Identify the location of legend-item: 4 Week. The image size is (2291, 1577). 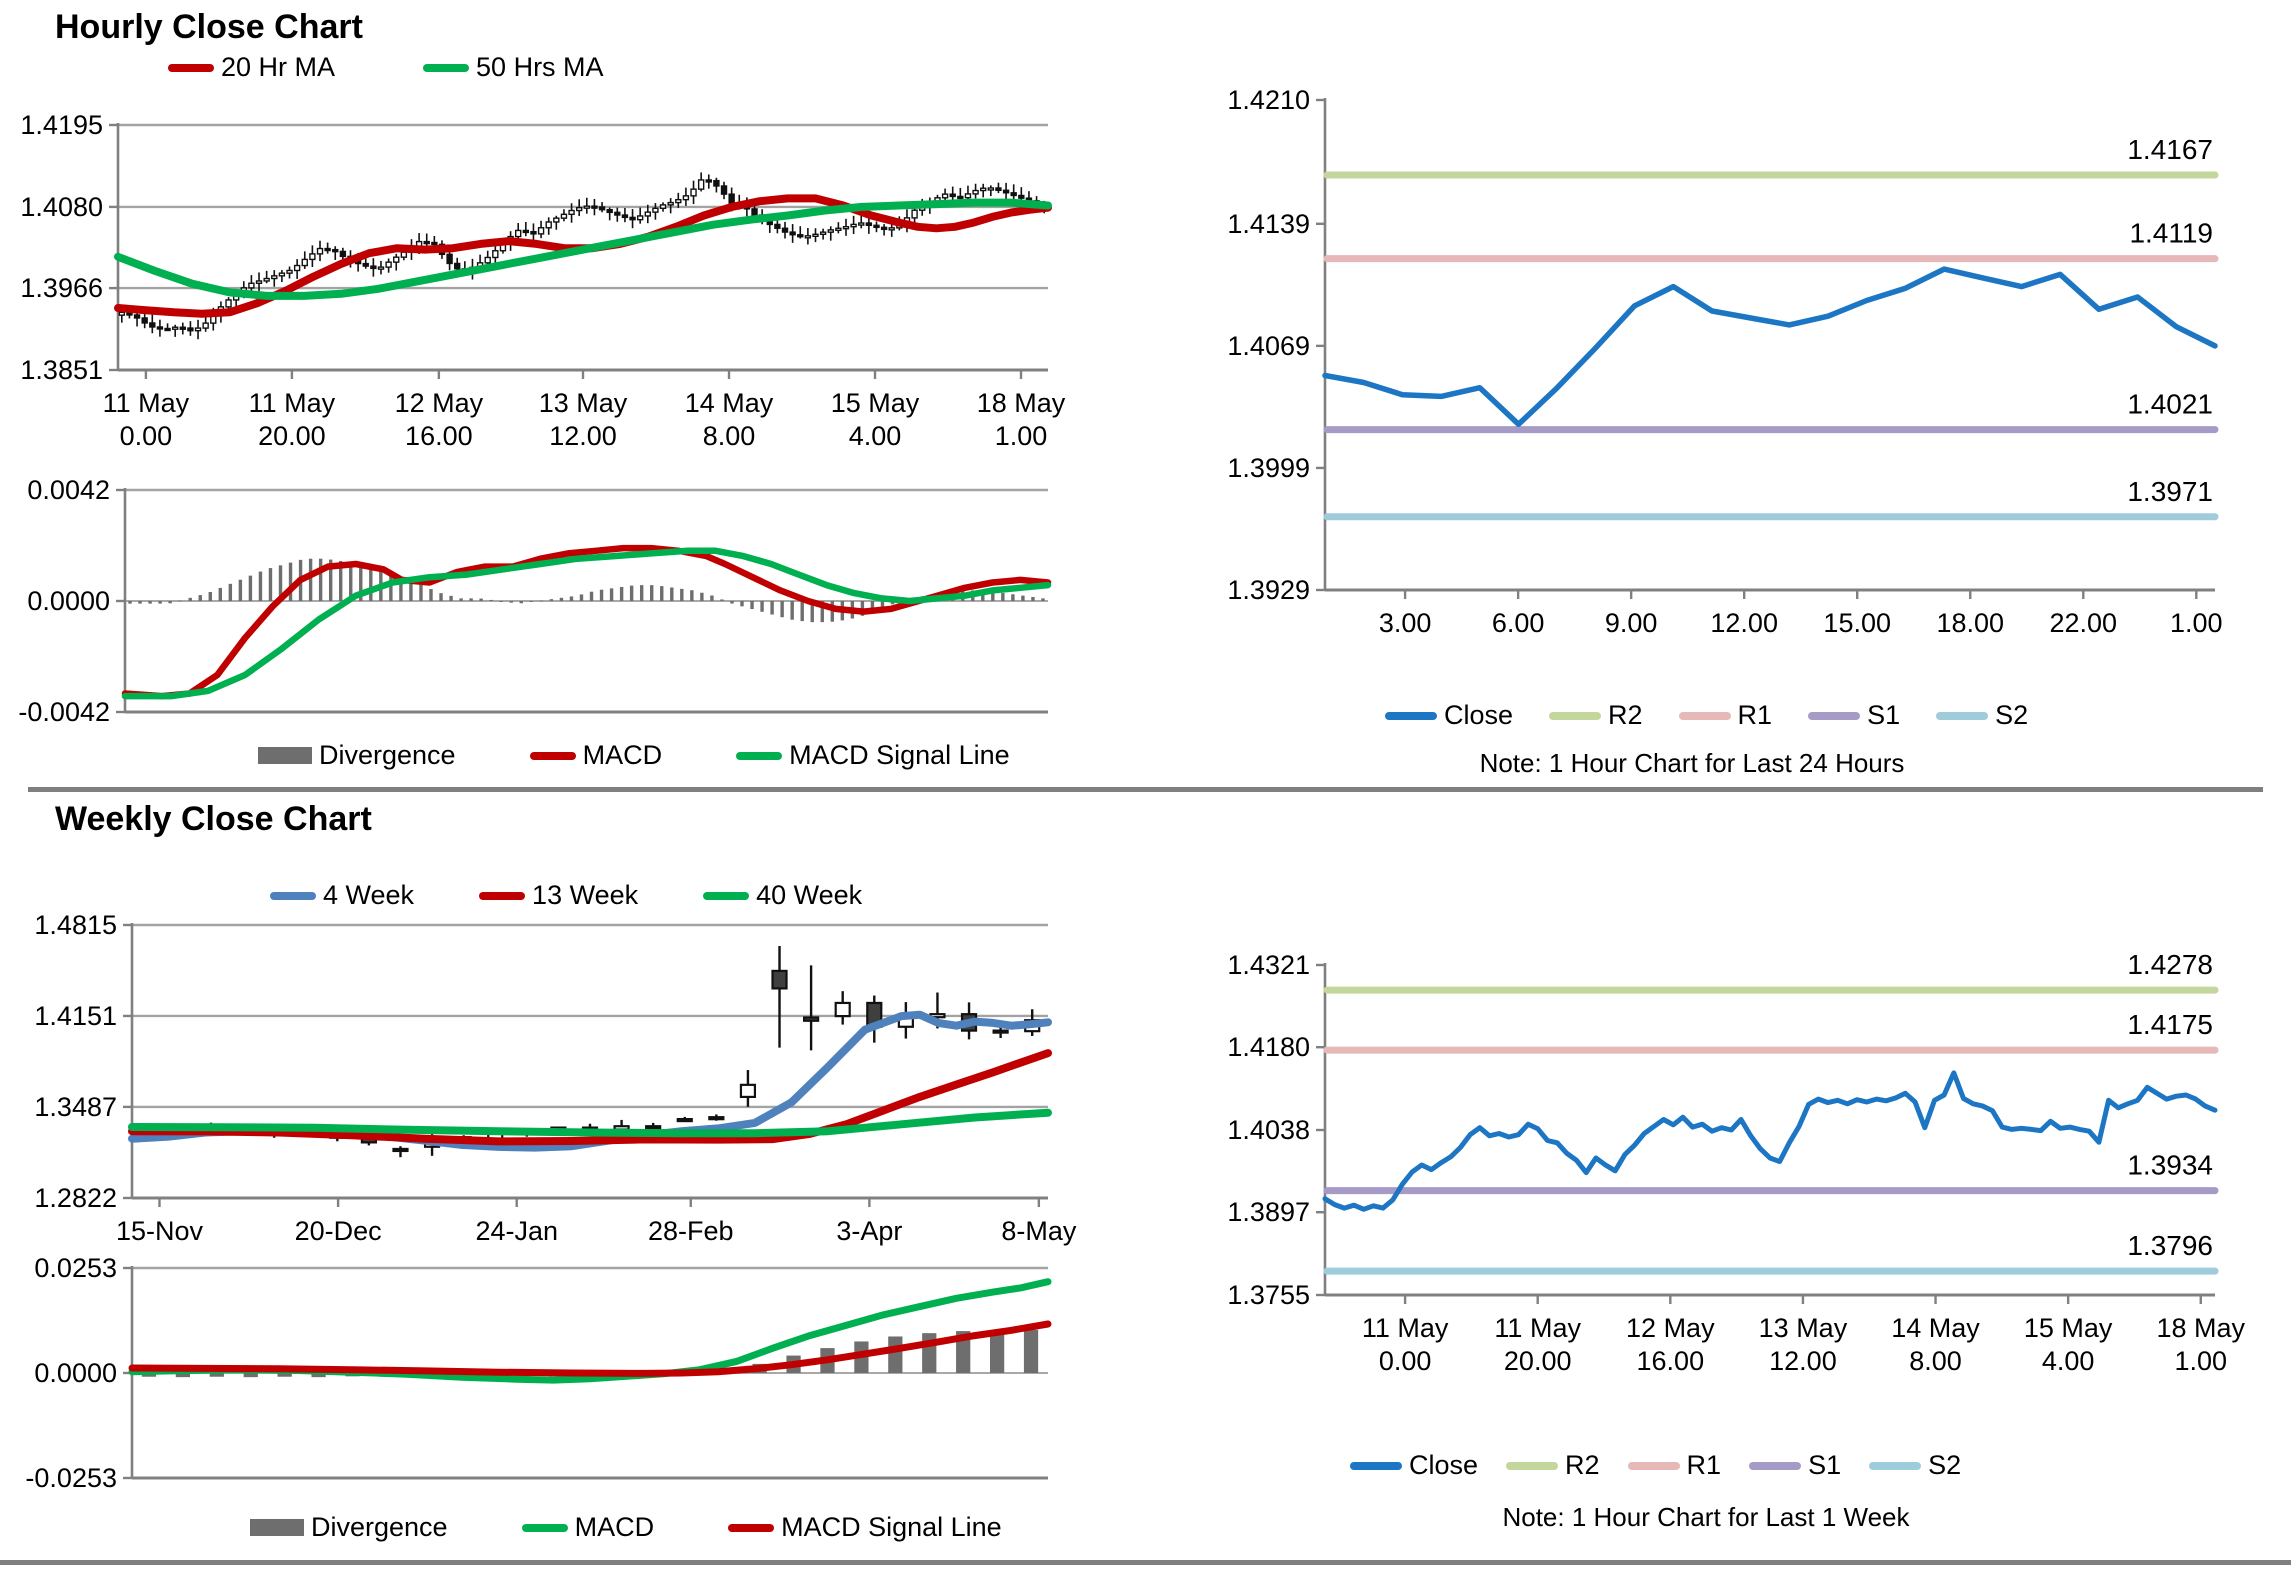
(342, 895).